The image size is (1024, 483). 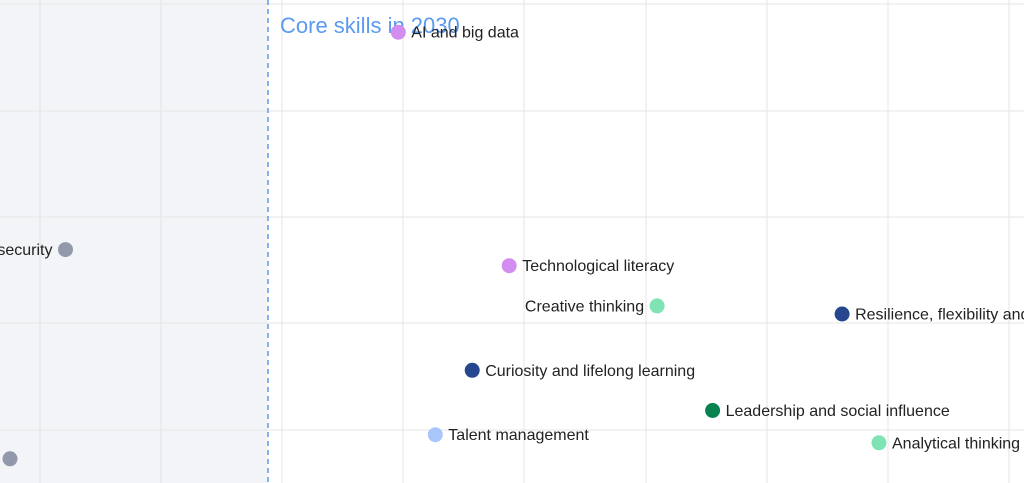 I want to click on skill-label: Analytical thinking, so click(x=956, y=443).